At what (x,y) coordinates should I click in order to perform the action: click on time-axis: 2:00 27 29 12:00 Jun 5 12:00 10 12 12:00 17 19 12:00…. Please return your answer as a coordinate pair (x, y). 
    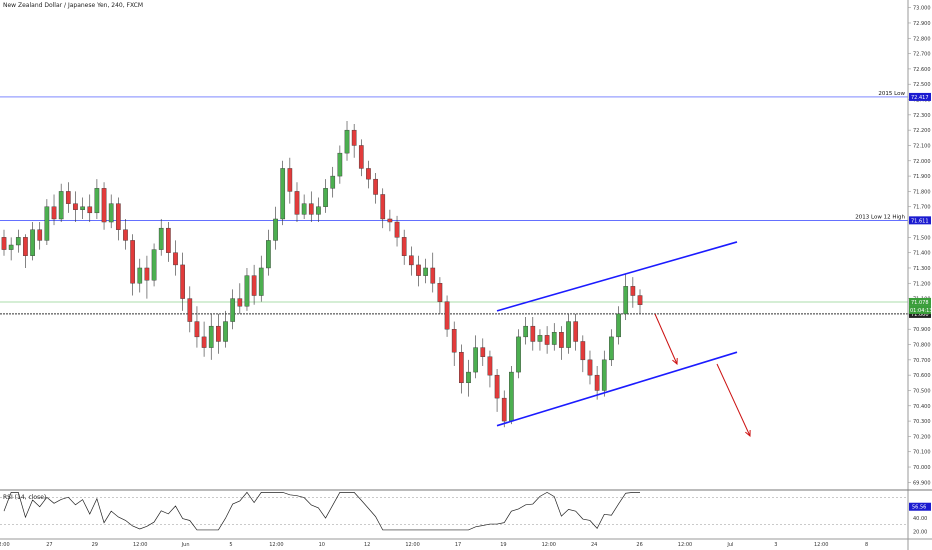
    Looking at the image, I should click on (466, 518).